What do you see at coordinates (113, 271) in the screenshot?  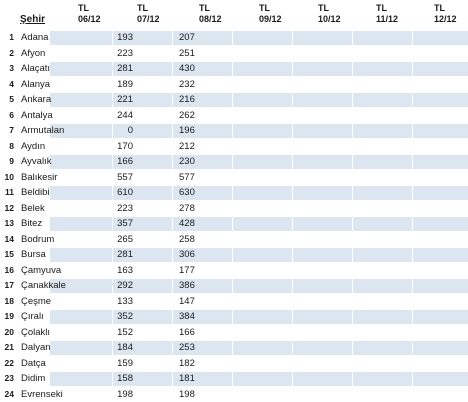 I see `value-0612: 163` at bounding box center [113, 271].